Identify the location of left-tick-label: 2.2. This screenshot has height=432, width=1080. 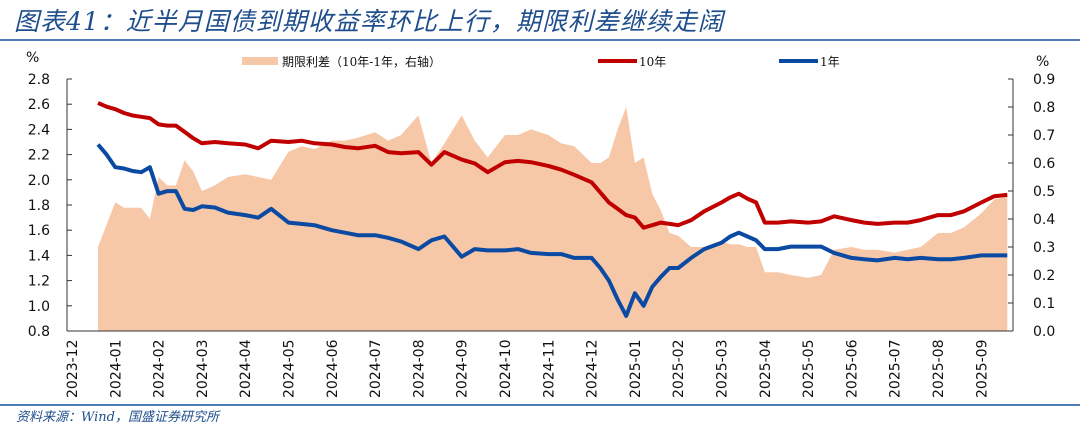
(39, 156).